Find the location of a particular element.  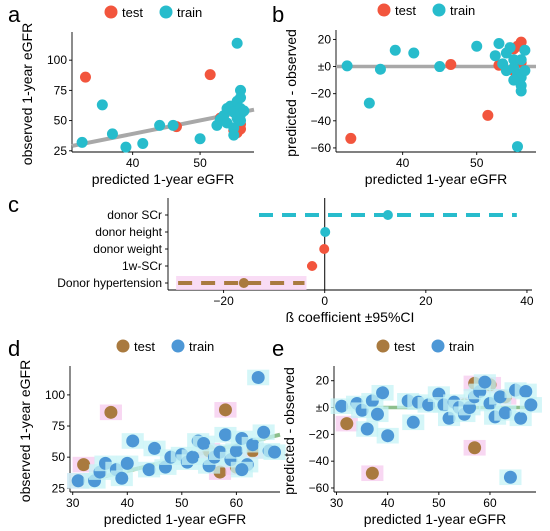

y-tick-label: 75 is located at coordinates (61, 90).